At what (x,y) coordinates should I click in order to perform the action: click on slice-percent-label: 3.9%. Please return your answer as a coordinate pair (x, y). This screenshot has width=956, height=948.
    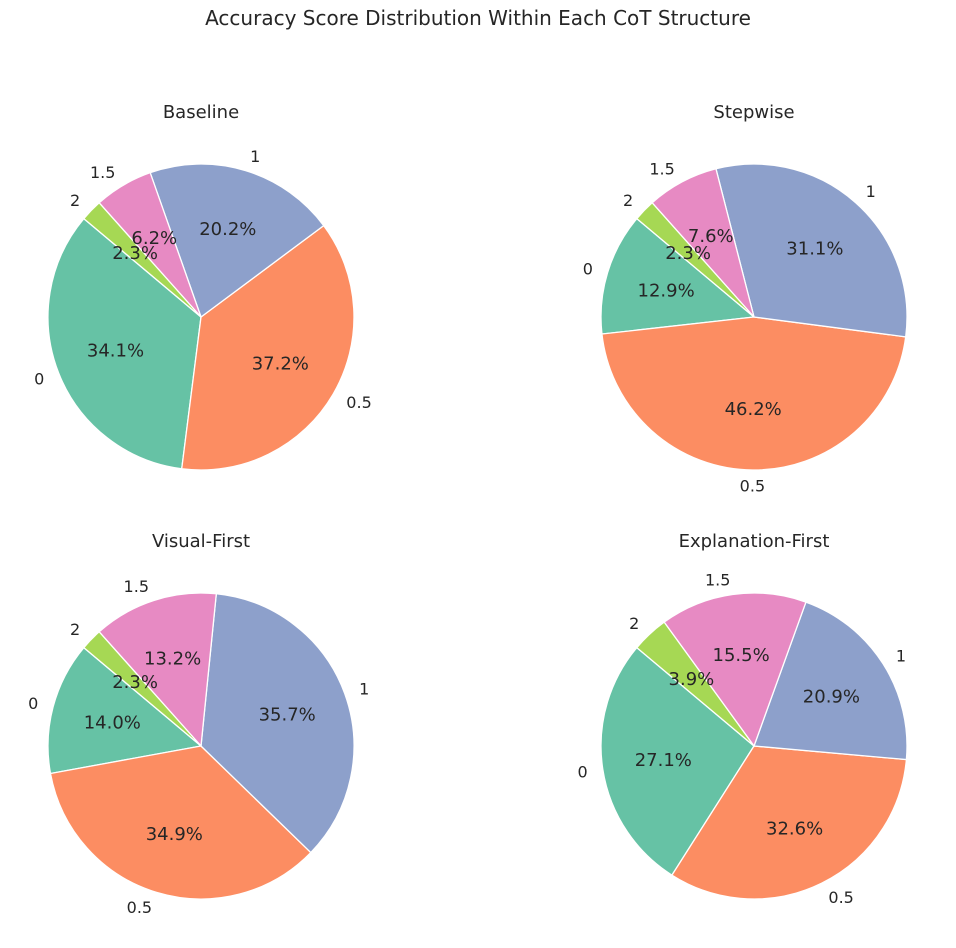
    Looking at the image, I should click on (692, 679).